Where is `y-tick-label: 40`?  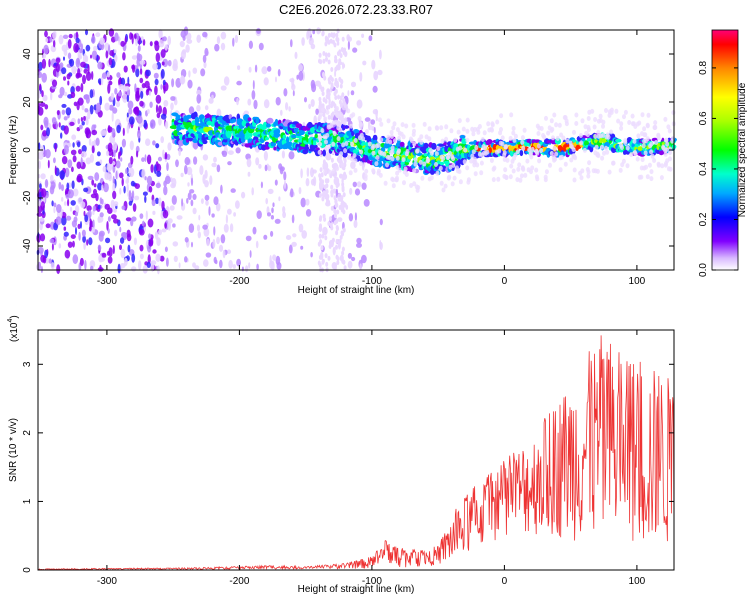 y-tick-label: 40 is located at coordinates (27, 54).